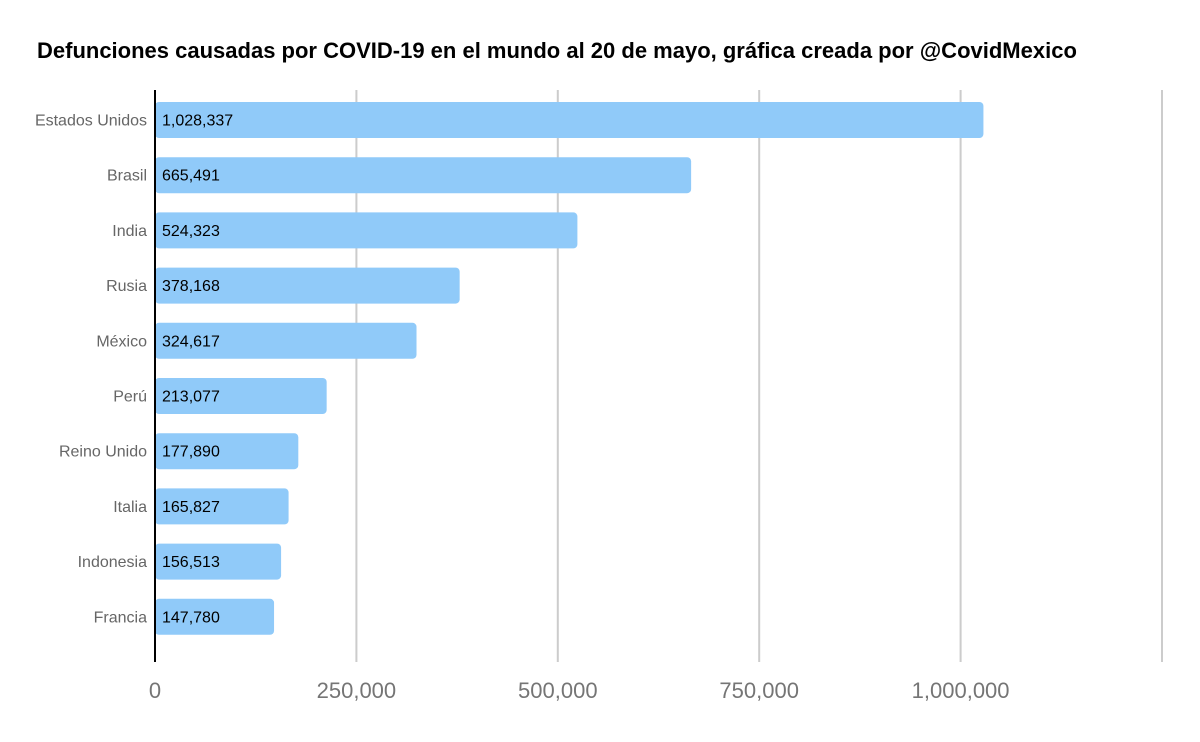 This screenshot has width=1200, height=742. What do you see at coordinates (191, 617) in the screenshot?
I see `value-label-9: 147,780` at bounding box center [191, 617].